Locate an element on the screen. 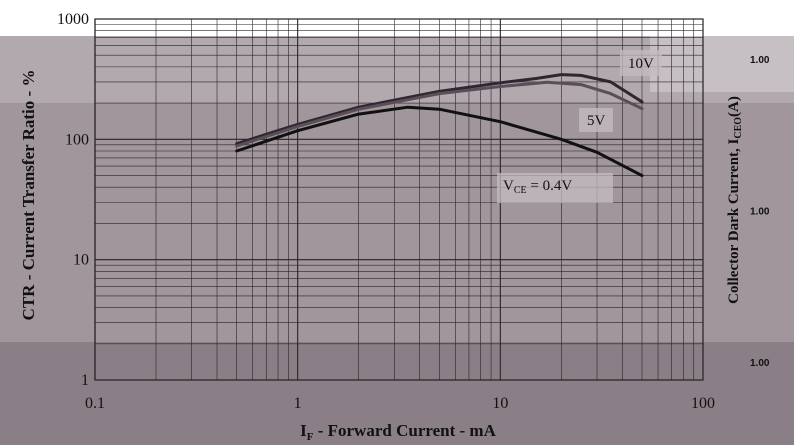 Image resolution: width=794 pixels, height=445 pixels. x-tick-label: 100 is located at coordinates (703, 403).